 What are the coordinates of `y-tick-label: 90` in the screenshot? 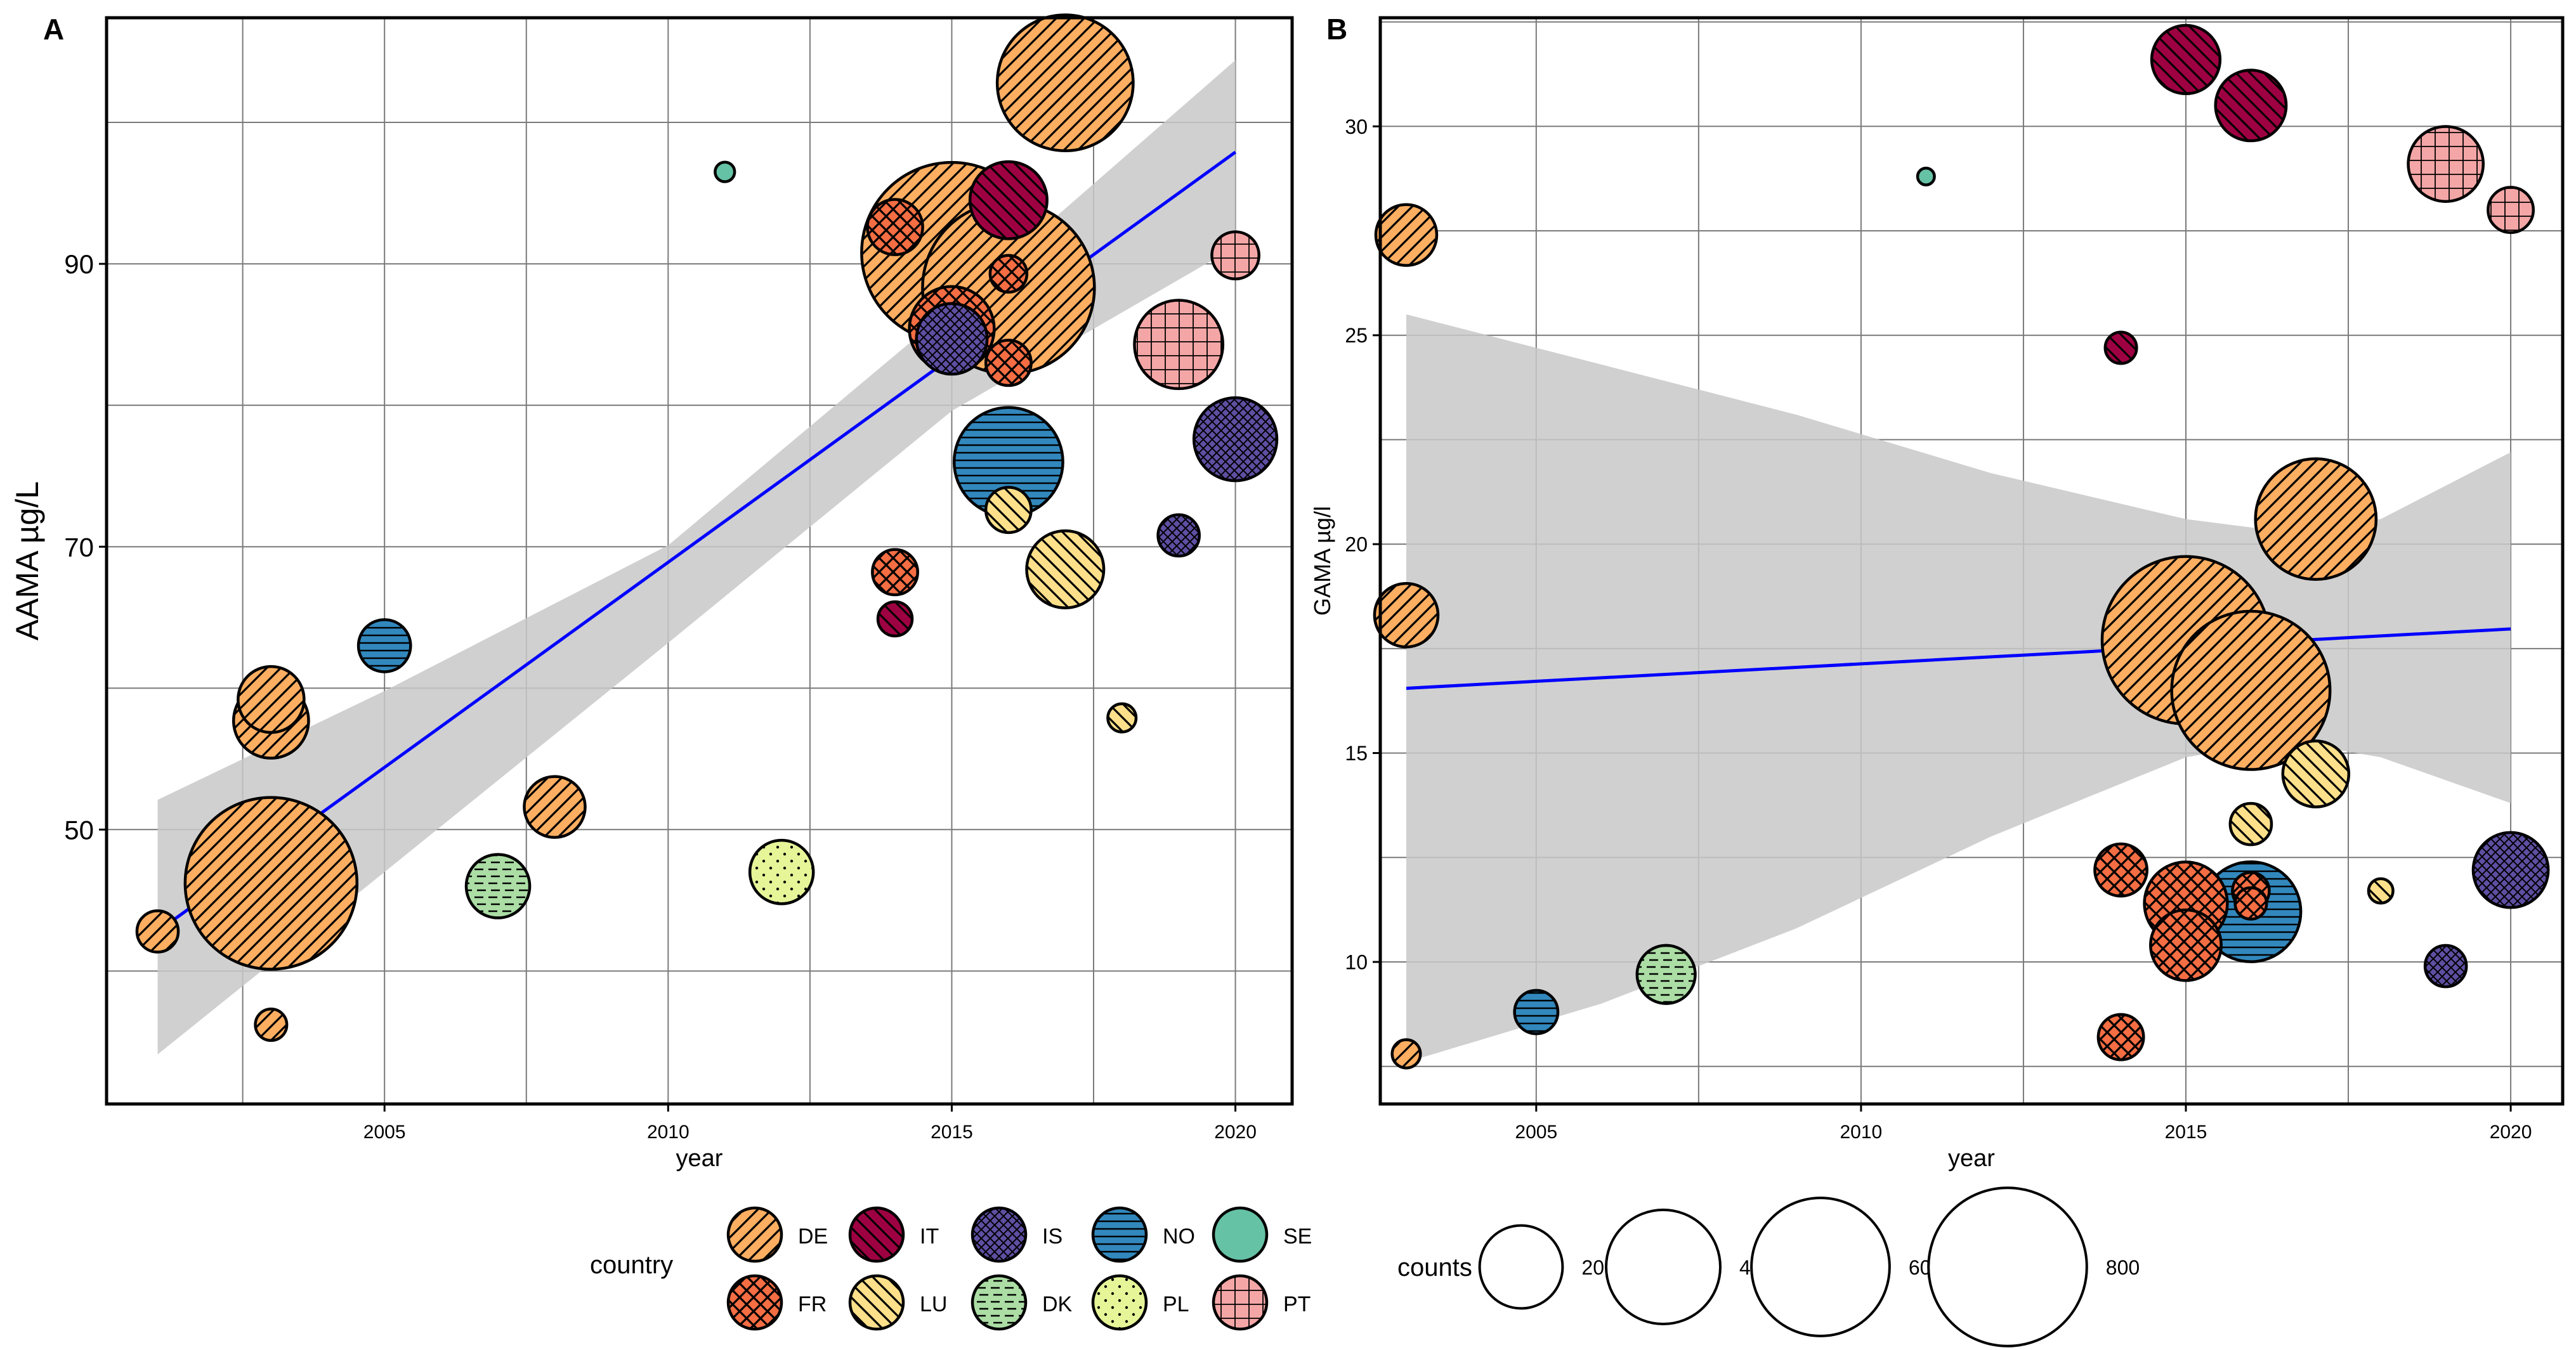 It's located at (79, 264).